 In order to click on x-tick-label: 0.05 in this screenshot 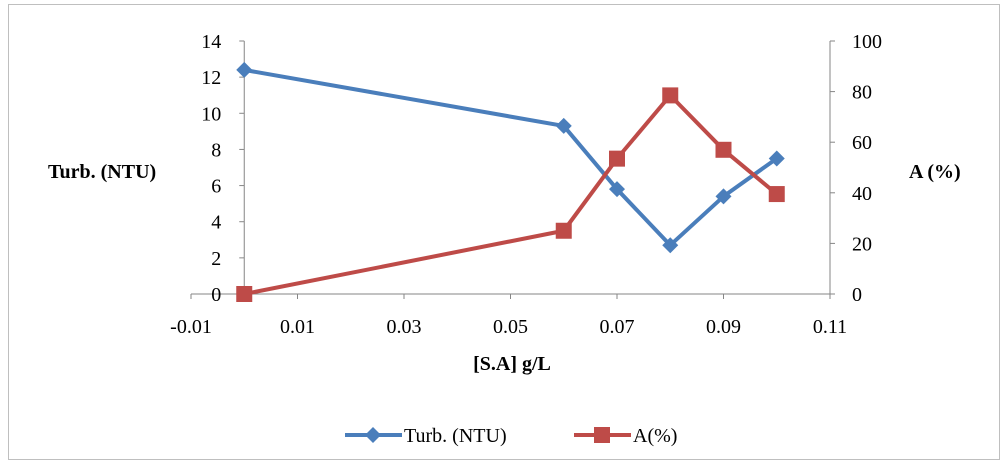, I will do `click(510, 327)`.